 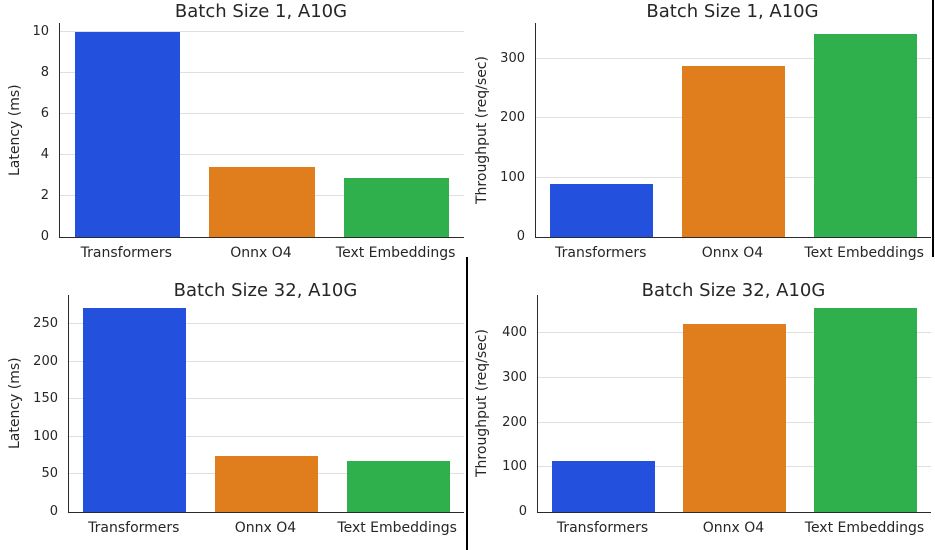 I want to click on y-tick-label: 250, so click(x=45, y=324).